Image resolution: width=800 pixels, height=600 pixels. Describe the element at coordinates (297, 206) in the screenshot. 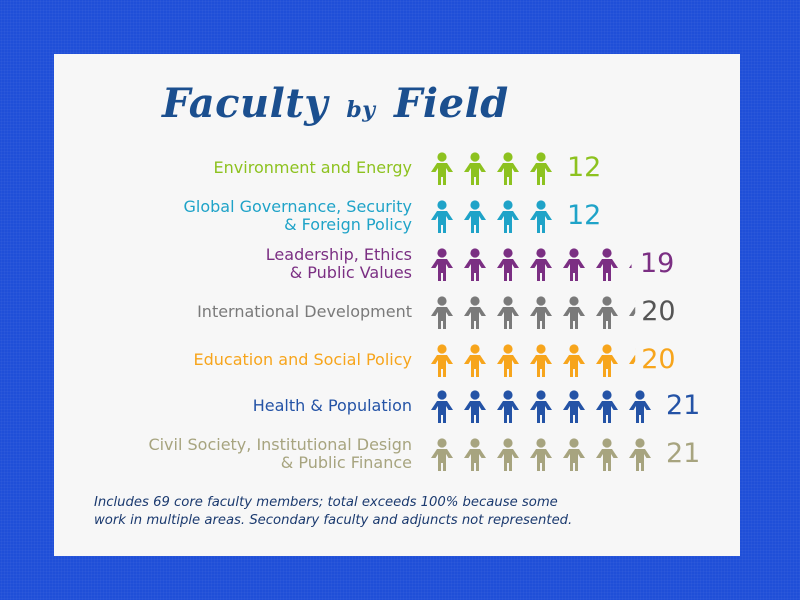

I see `field-label-line: Global Governance, Security` at that location.